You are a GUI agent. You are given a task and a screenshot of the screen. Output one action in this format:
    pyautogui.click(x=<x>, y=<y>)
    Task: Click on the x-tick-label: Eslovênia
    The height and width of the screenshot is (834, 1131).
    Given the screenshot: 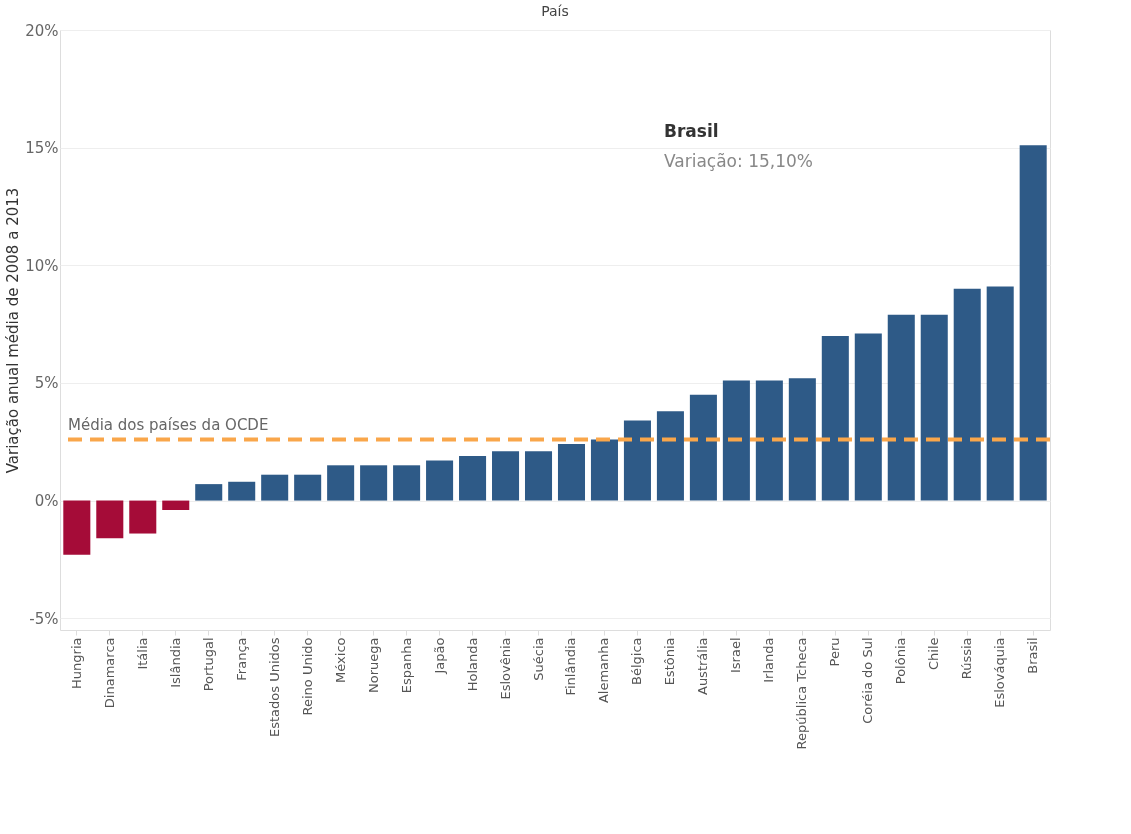 What is the action you would take?
    pyautogui.click(x=505, y=668)
    